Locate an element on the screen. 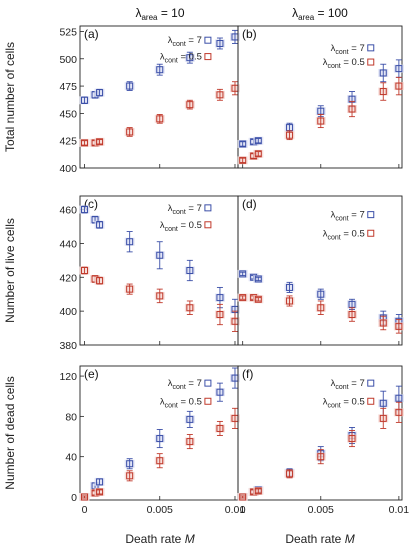 Image resolution: width=411 pixels, height=550 pixels. y-tick-label: 460 is located at coordinates (68, 211).